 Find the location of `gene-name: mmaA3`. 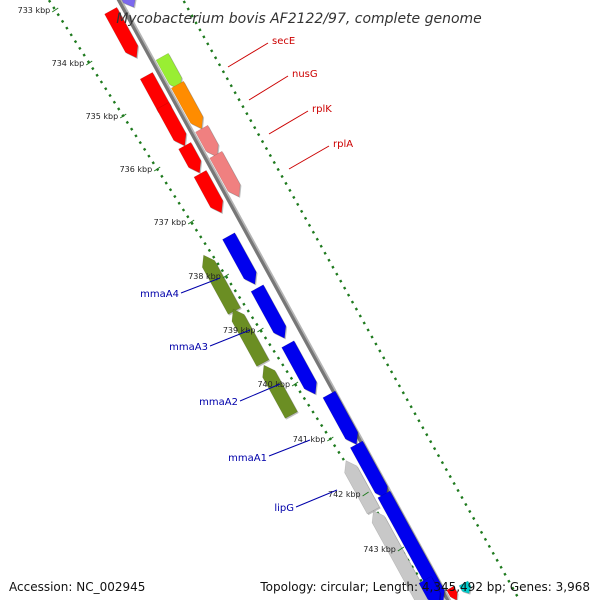

gene-name: mmaA3 is located at coordinates (188, 347).